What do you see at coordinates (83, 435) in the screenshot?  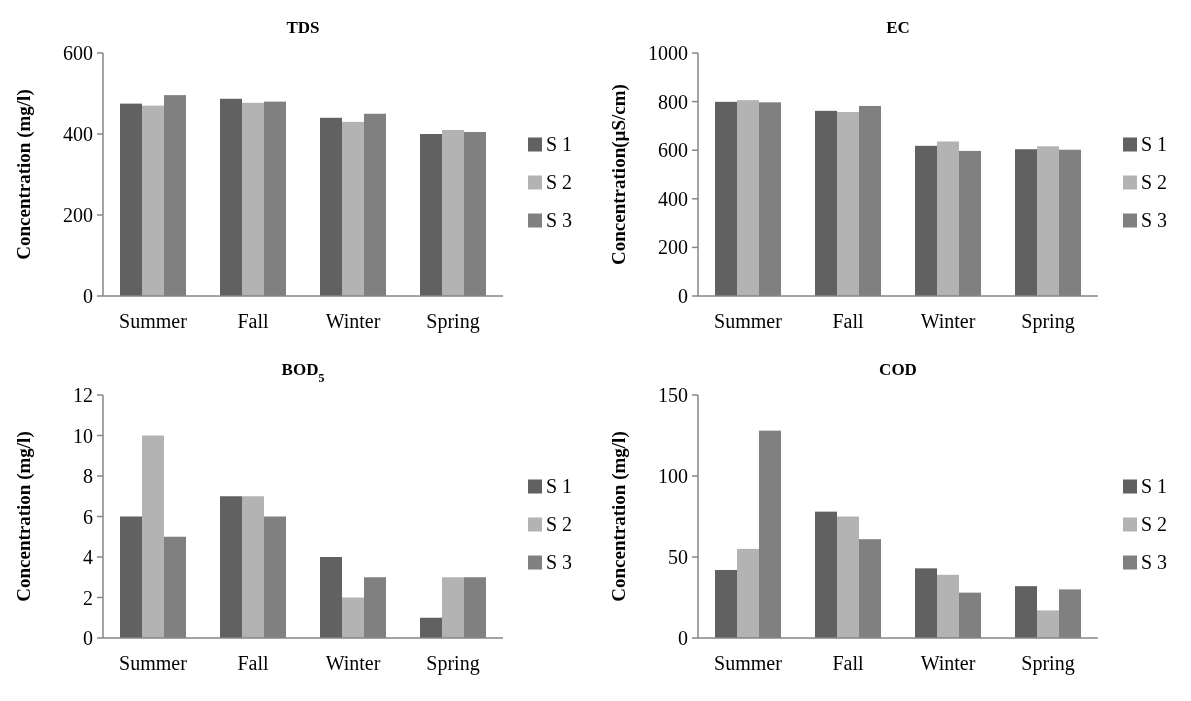 I see `y-tick-label: 10` at bounding box center [83, 435].